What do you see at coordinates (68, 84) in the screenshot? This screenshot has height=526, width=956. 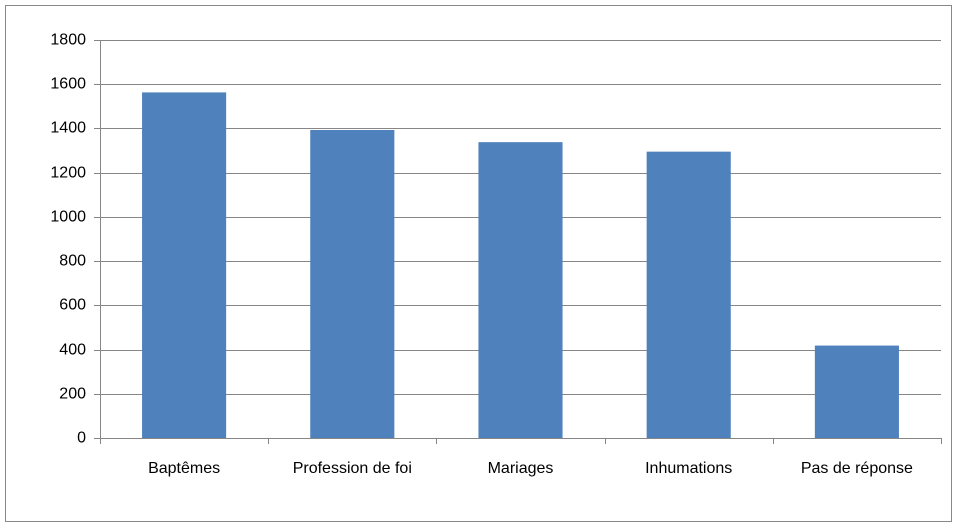 I see `y-tick-label: 1600` at bounding box center [68, 84].